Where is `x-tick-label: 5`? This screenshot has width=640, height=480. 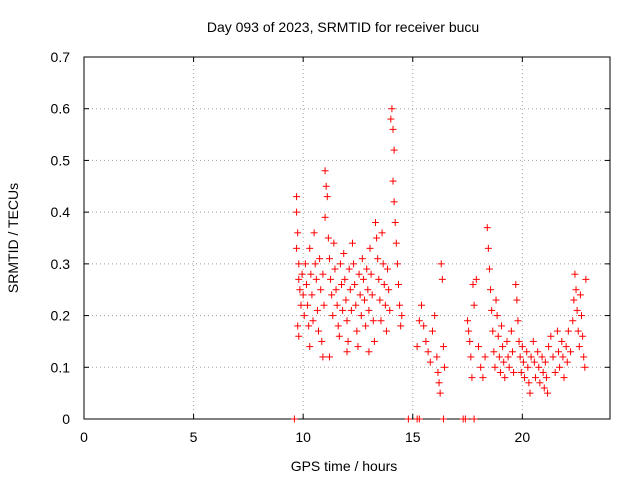
x-tick-label: 5 is located at coordinates (194, 437).